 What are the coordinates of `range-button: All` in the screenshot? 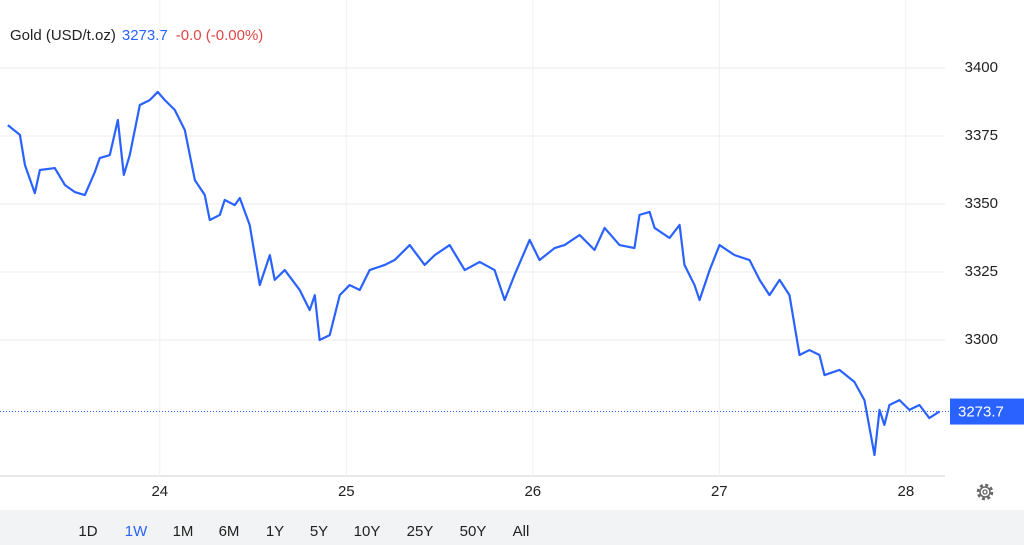 It's located at (521, 531).